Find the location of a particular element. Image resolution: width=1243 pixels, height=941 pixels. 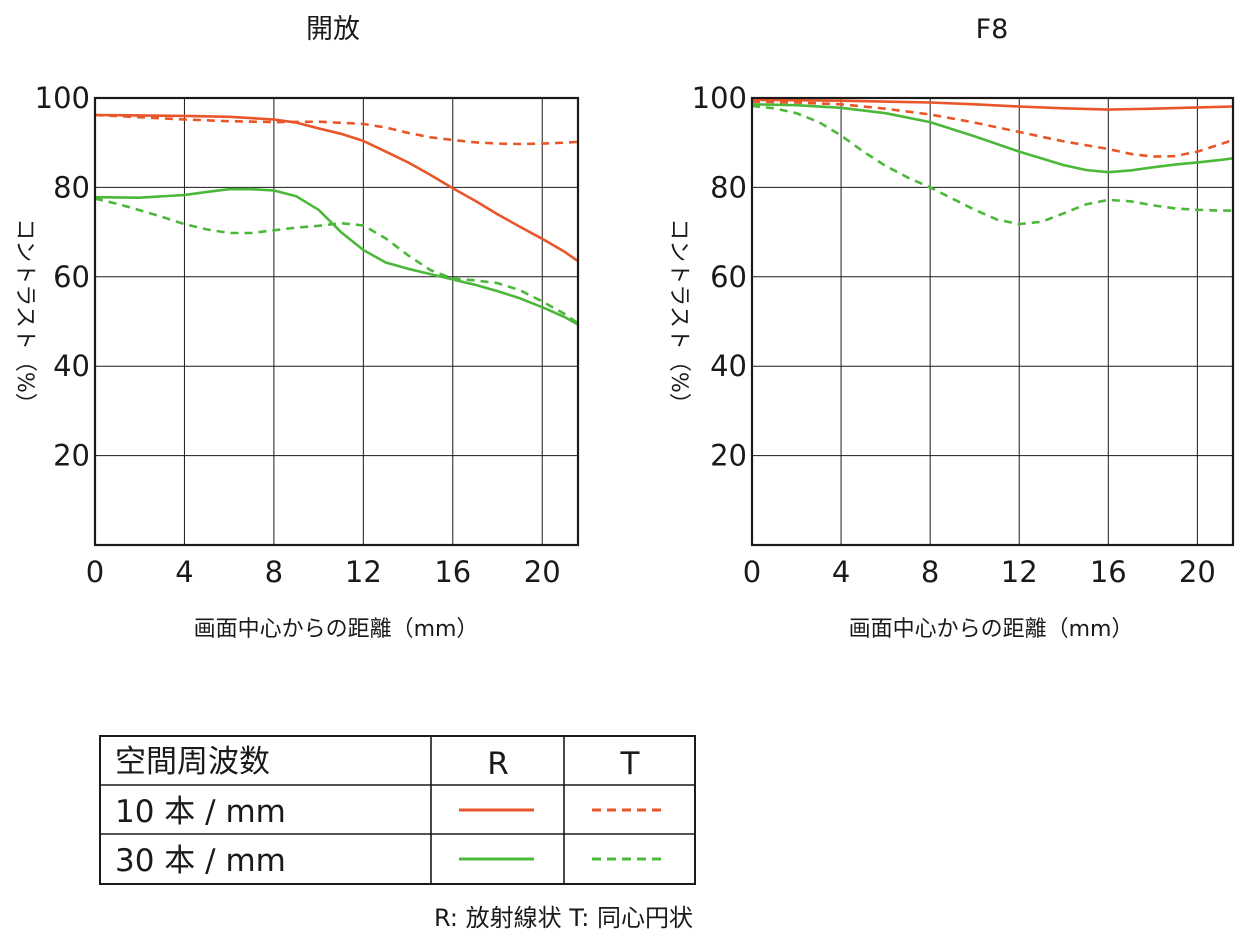

legend-col-t: T is located at coordinates (630, 764).